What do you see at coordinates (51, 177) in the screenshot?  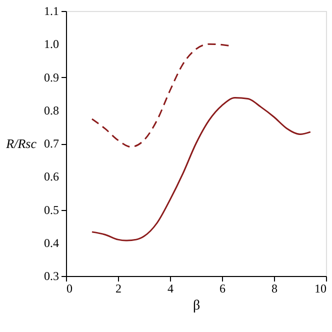 I see `y-tick-label: 0.6` at bounding box center [51, 177].